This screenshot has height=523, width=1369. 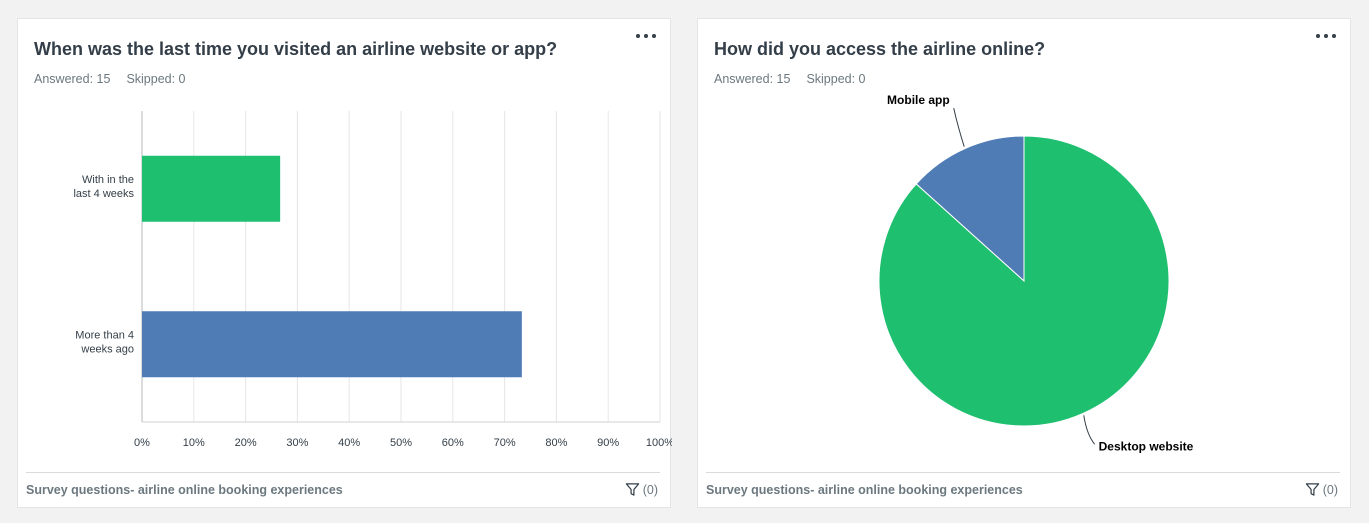 I want to click on x-tick-label: 50%, so click(x=401, y=443).